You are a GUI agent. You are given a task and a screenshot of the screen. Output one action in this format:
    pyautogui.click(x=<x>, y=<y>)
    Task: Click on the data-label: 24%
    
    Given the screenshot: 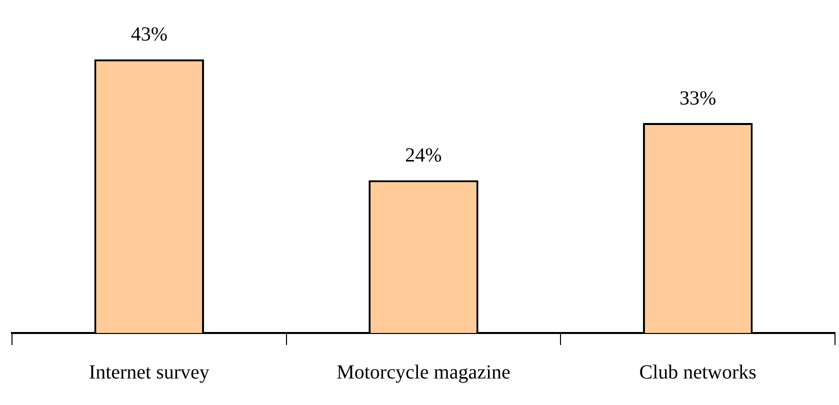 What is the action you would take?
    pyautogui.click(x=423, y=155)
    